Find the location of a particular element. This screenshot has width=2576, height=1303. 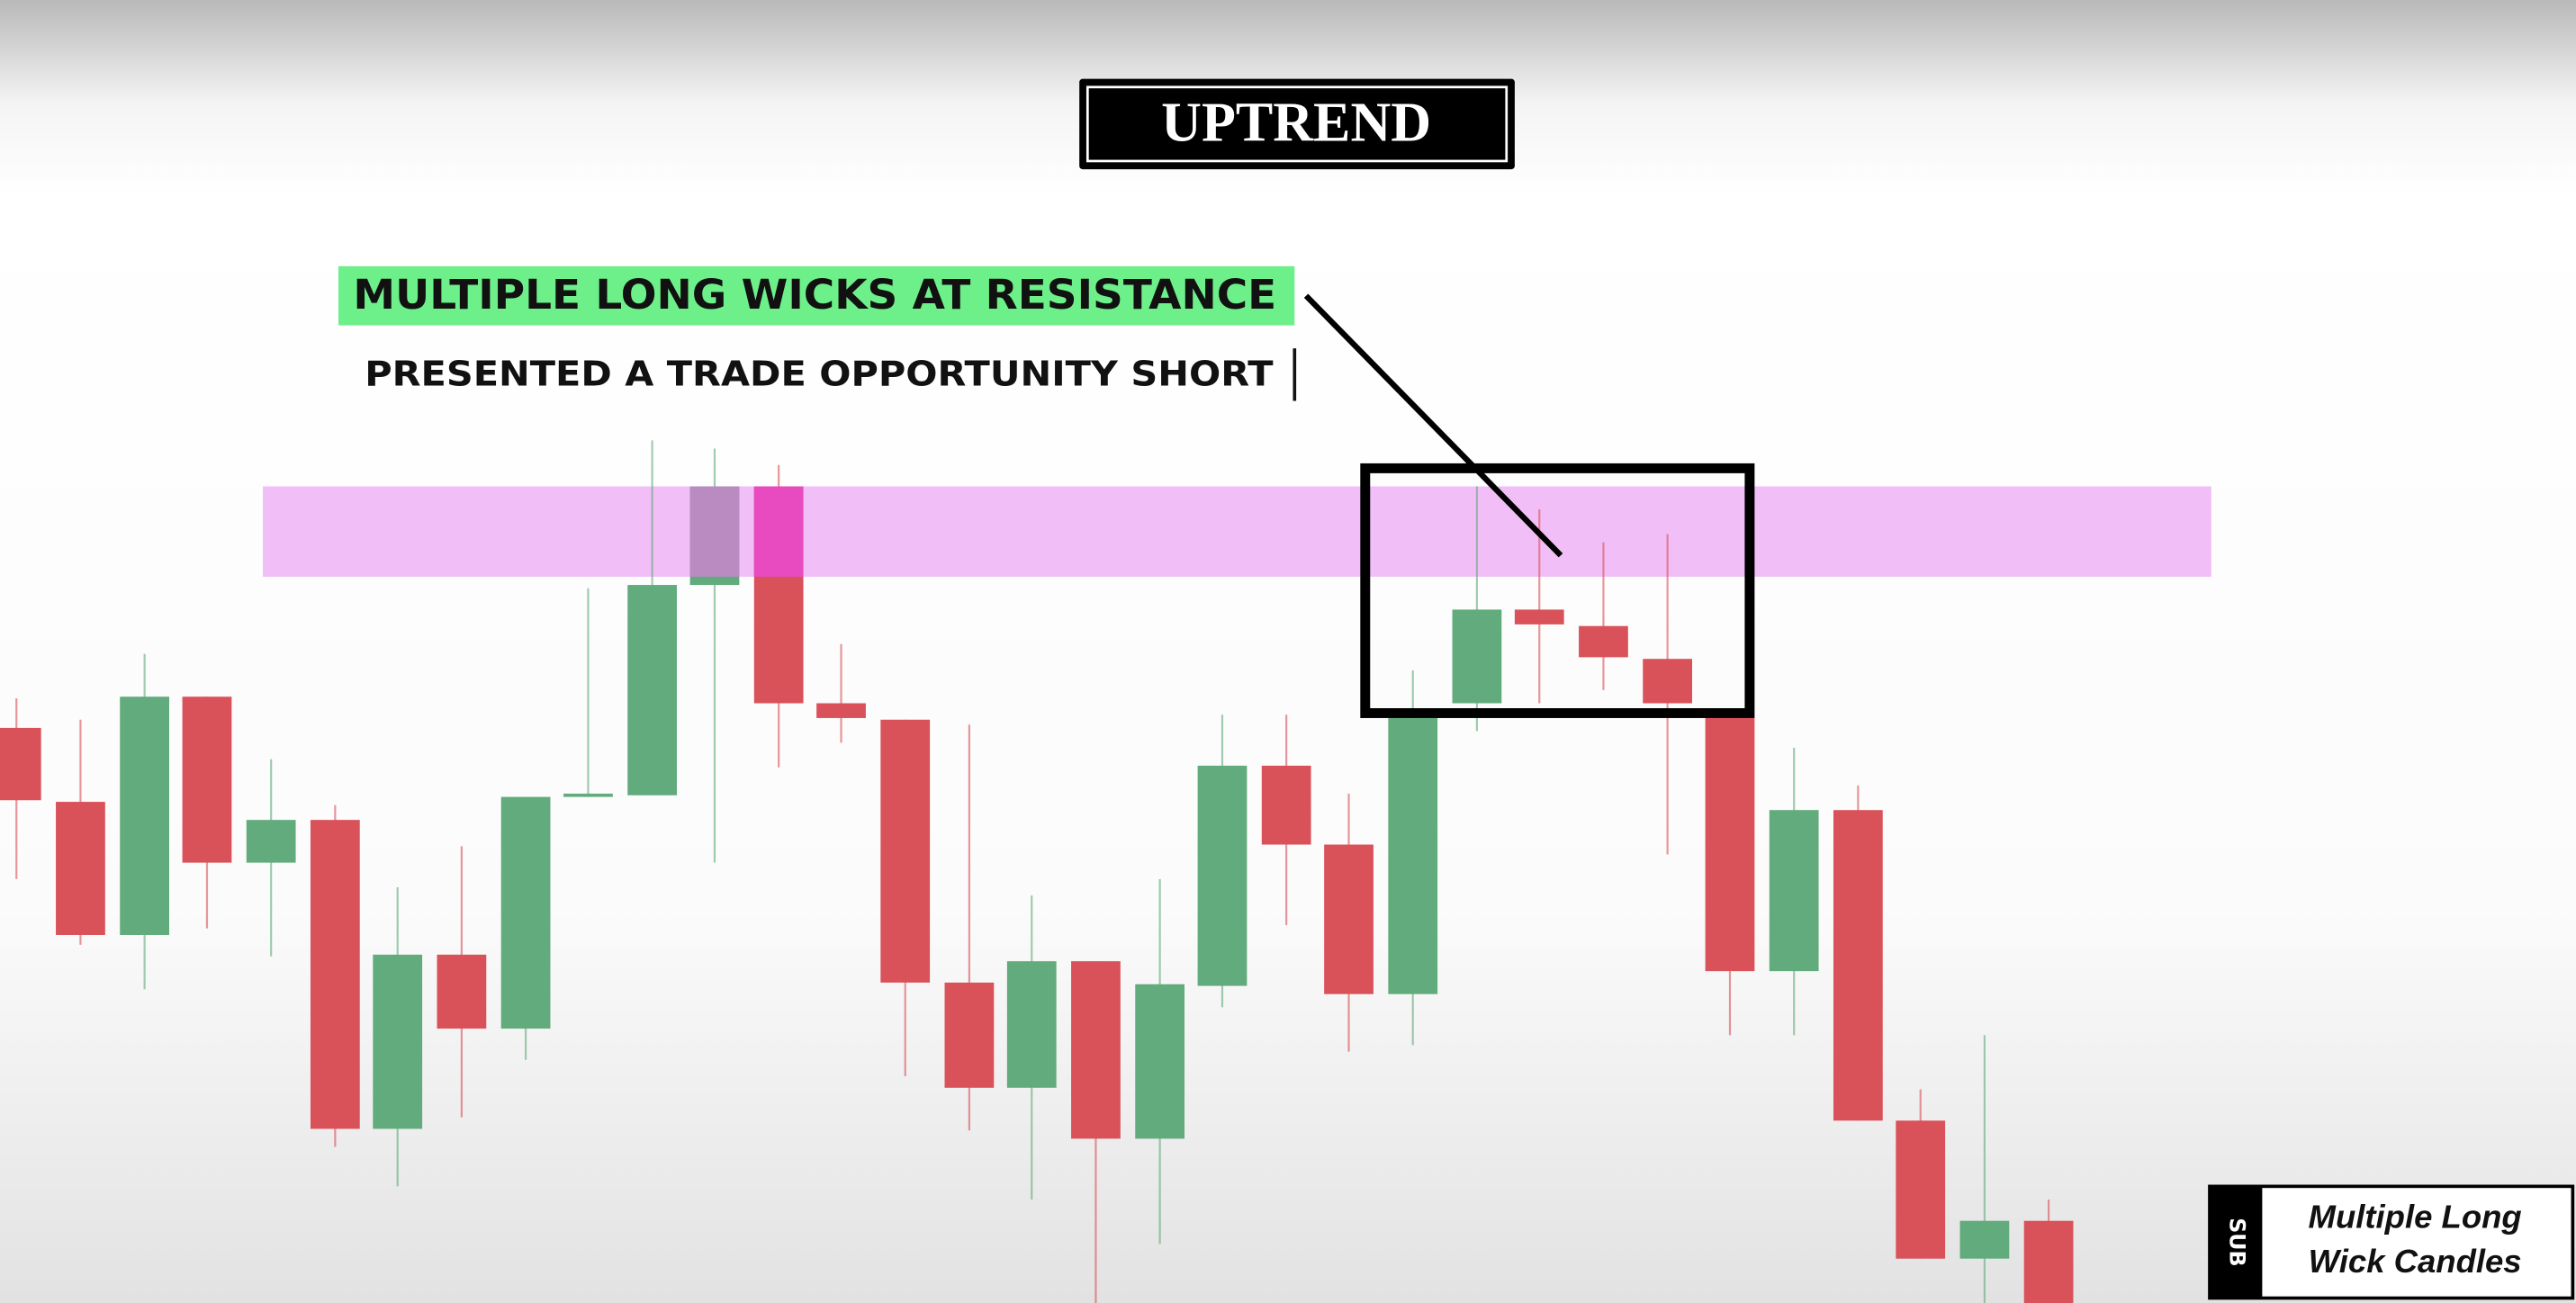

badge-logo: SUB is located at coordinates (2237, 1242).